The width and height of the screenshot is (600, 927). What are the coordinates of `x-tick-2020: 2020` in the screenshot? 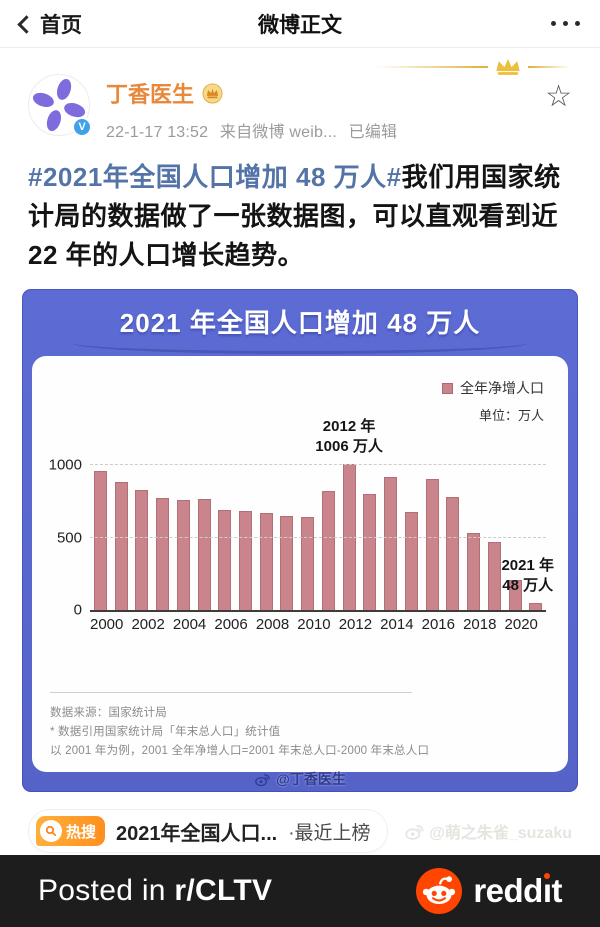 It's located at (521, 624).